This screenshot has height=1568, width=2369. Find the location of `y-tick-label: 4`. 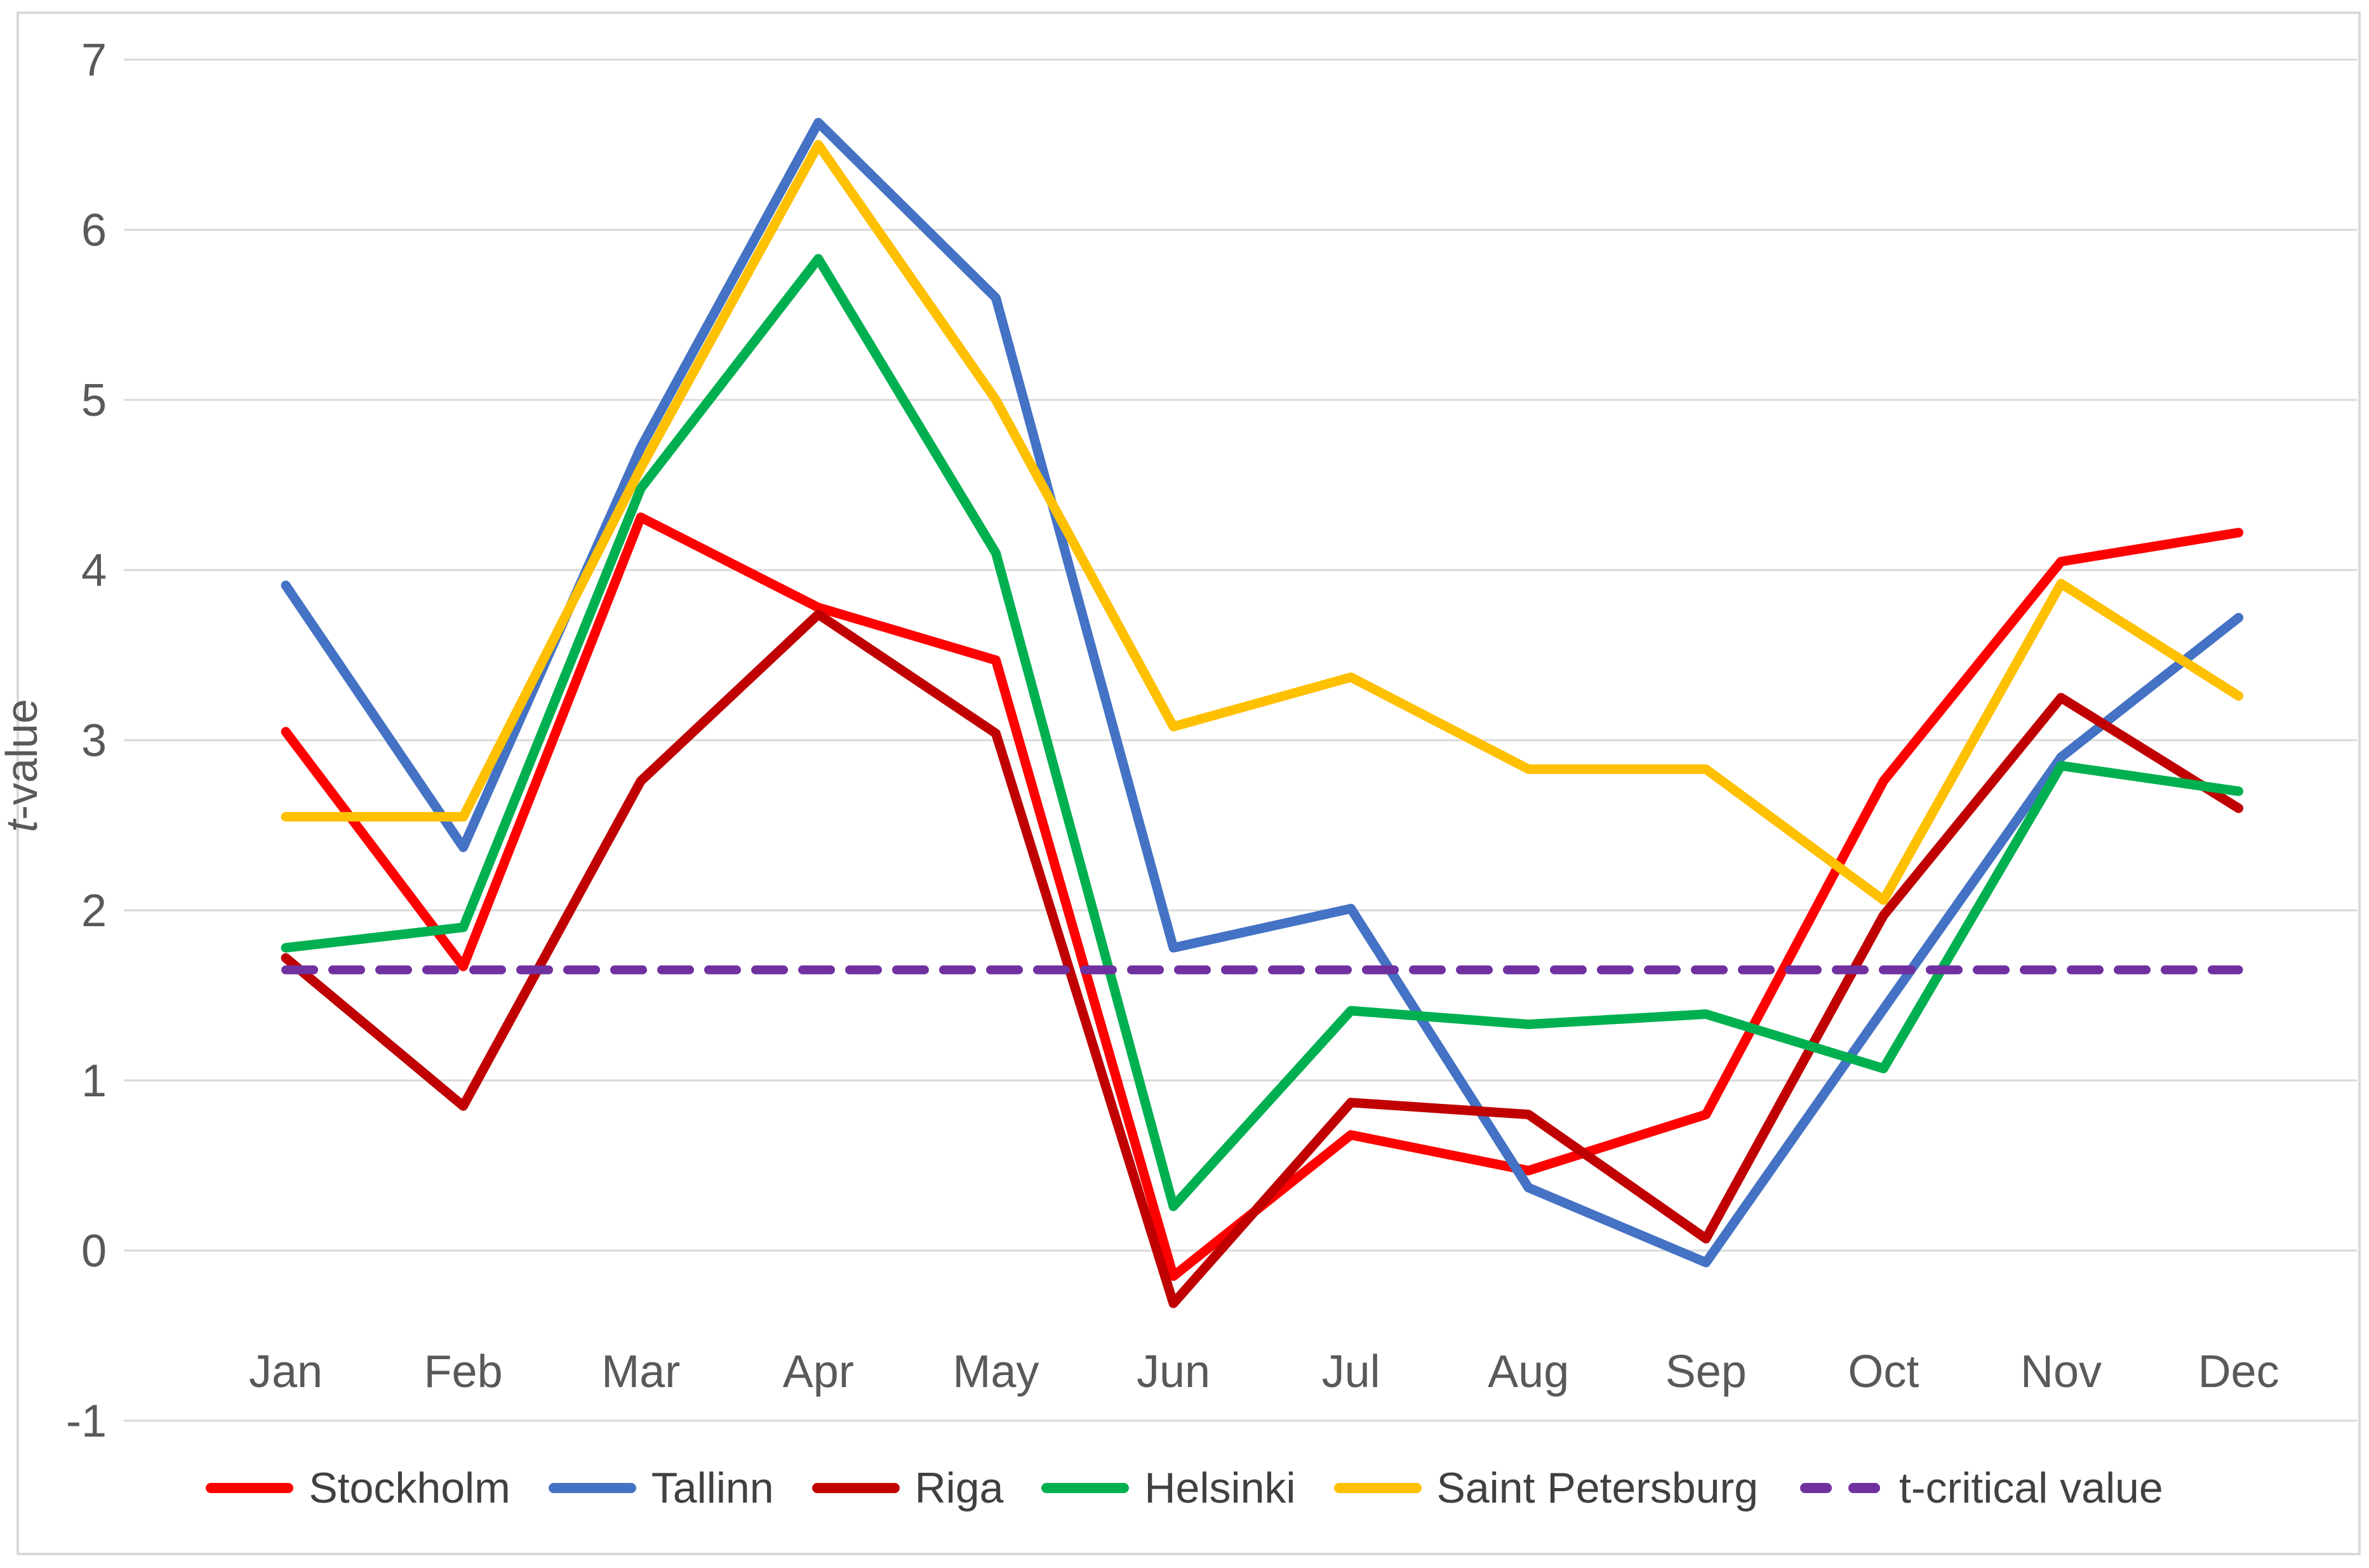

y-tick-label: 4 is located at coordinates (94, 570).